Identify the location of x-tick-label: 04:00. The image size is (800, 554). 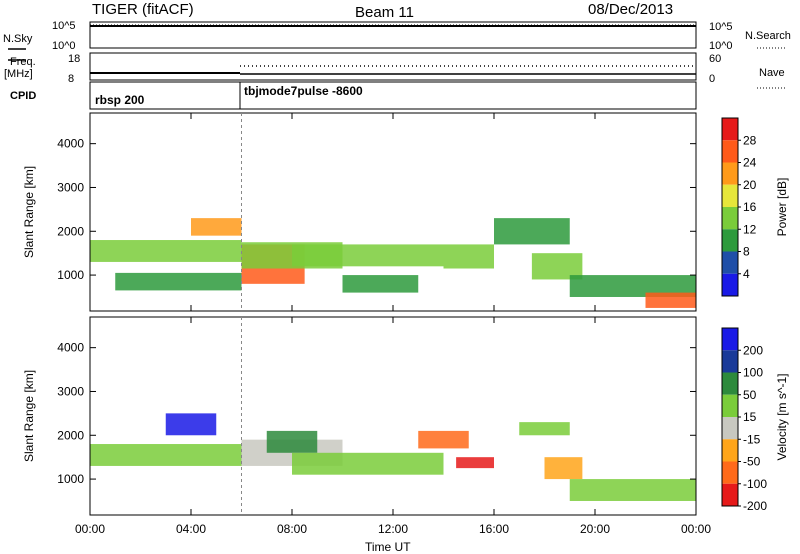
(191, 529).